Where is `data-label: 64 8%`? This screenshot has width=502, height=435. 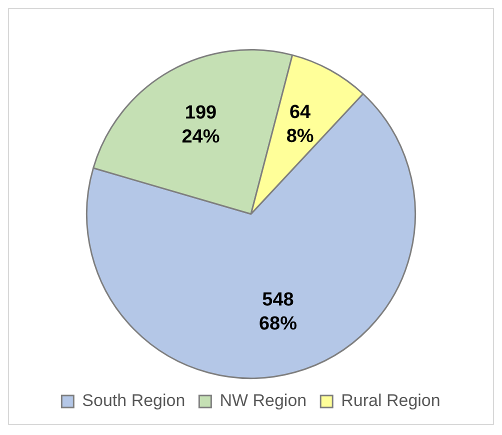
data-label: 64 8% is located at coordinates (300, 124).